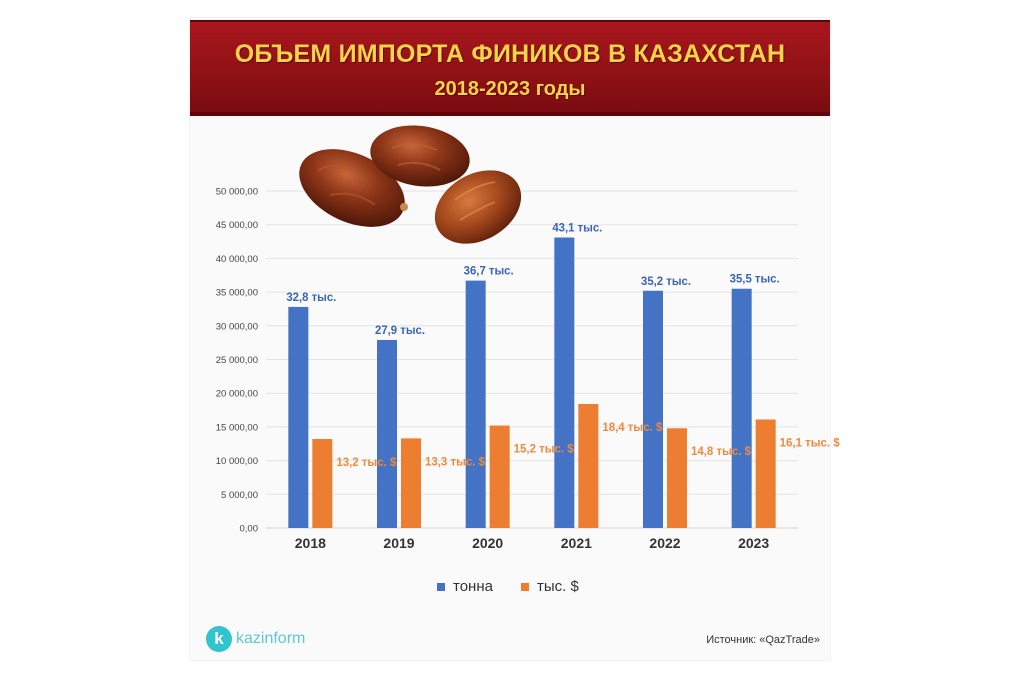 Image resolution: width=1020 pixels, height=680 pixels. I want to click on legend-item-tonna: тонна, so click(465, 586).